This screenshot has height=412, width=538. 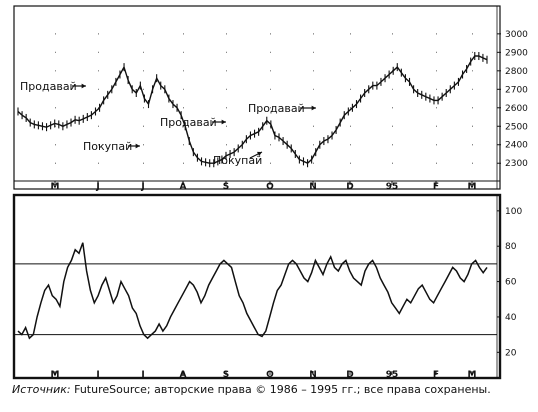 I want to click on rsi-y-tick-label: 100, so click(x=513, y=212).